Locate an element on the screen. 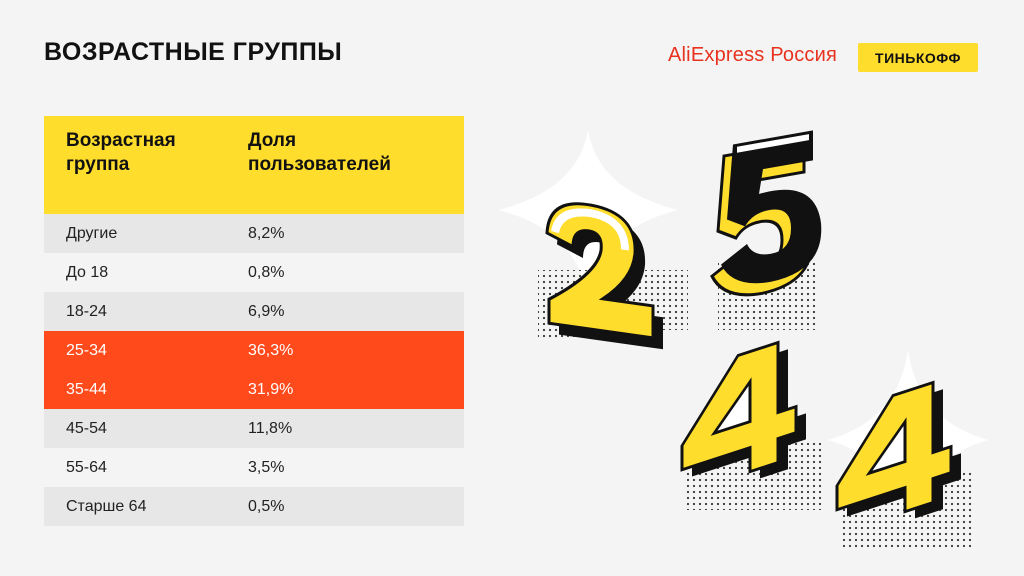 The image size is (1024, 576). table-row: До 18 0,8% is located at coordinates (254, 272).